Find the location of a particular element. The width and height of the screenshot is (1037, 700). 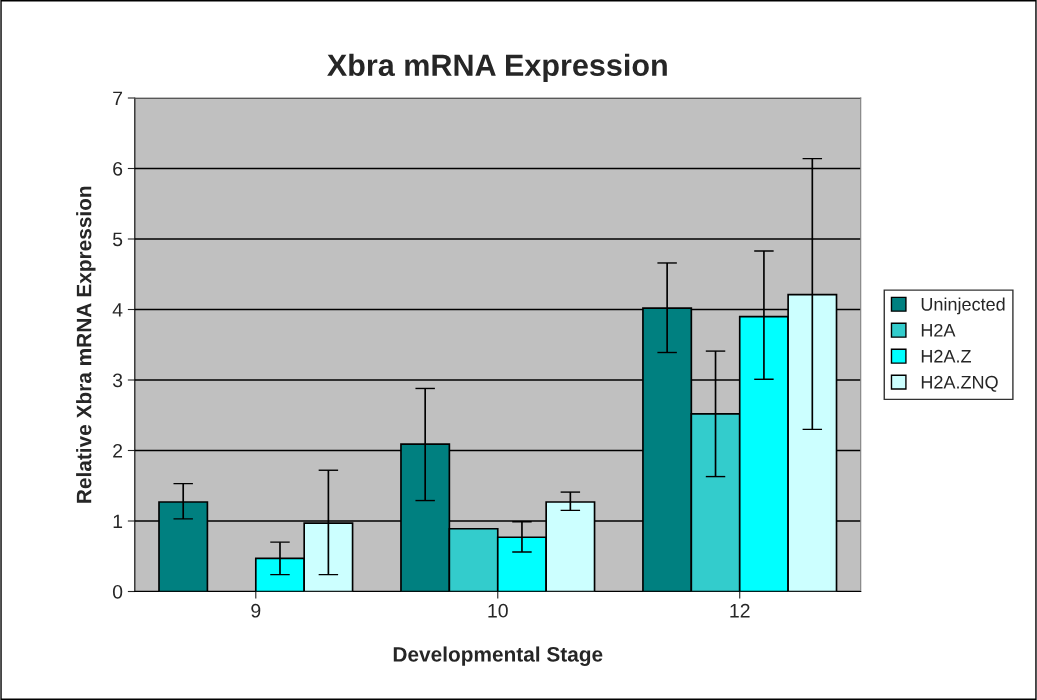

y-tick-label: 1 is located at coordinates (118, 521).